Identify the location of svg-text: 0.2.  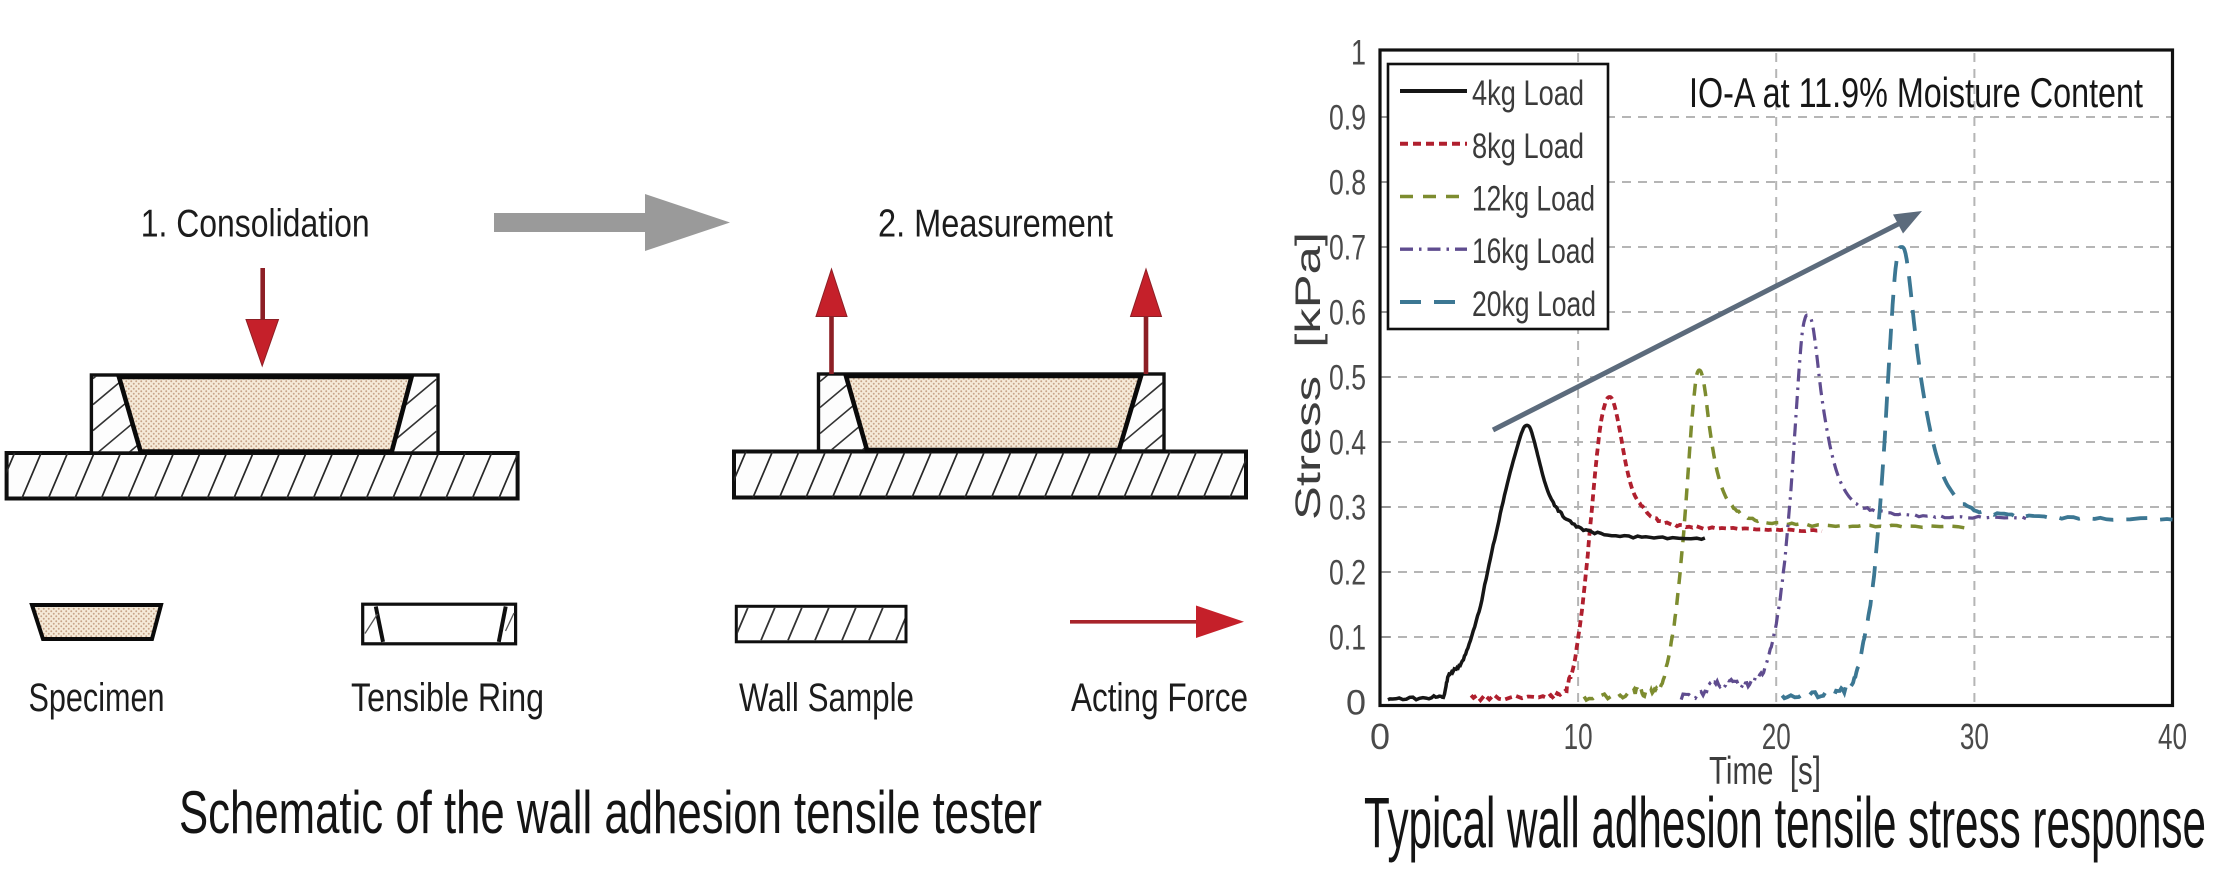
(1347, 573).